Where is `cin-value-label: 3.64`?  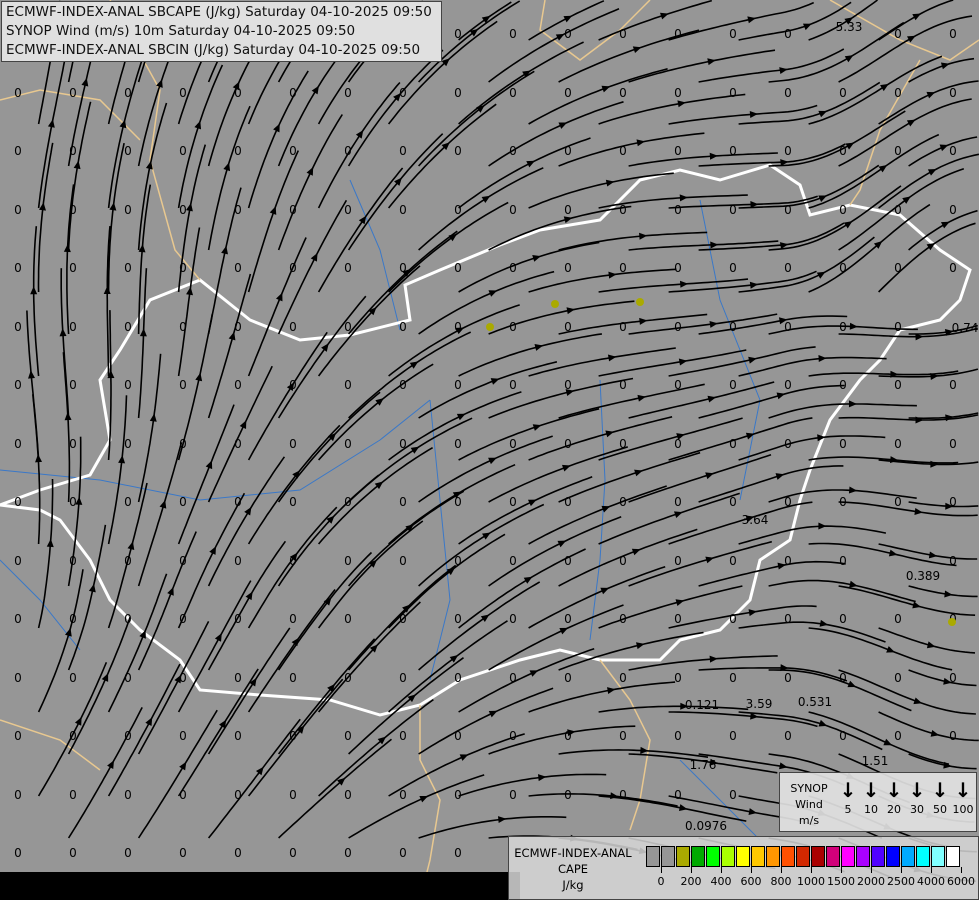
cin-value-label: 3.64 is located at coordinates (755, 520).